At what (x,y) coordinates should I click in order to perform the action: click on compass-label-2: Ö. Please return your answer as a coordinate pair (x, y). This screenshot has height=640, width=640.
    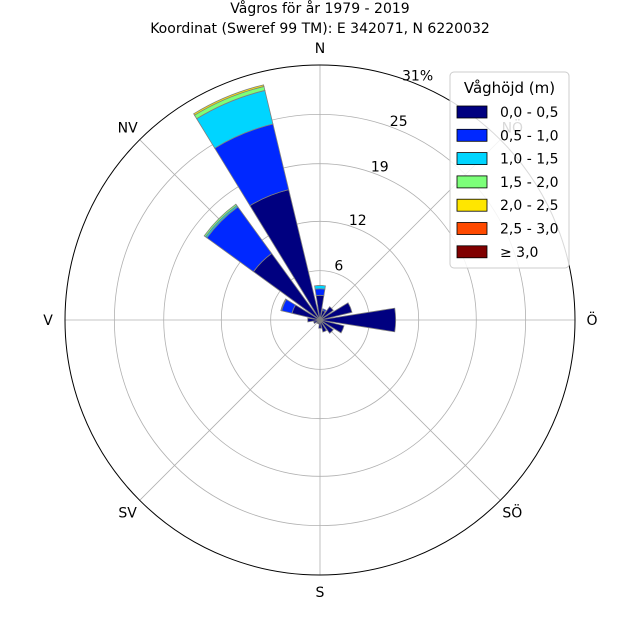
    Looking at the image, I should click on (591, 320).